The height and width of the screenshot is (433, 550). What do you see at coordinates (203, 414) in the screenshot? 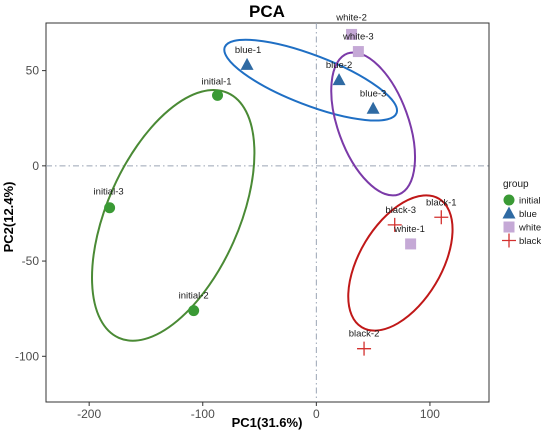
I see `x-tick-label: -100` at bounding box center [203, 414].